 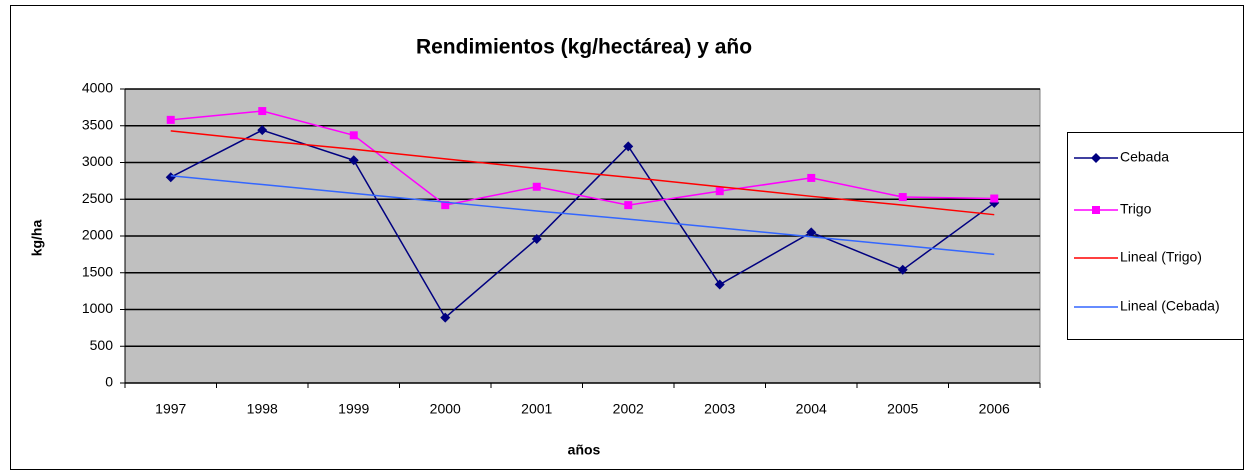 What do you see at coordinates (902, 409) in the screenshot?
I see `x-tick-label: 2005` at bounding box center [902, 409].